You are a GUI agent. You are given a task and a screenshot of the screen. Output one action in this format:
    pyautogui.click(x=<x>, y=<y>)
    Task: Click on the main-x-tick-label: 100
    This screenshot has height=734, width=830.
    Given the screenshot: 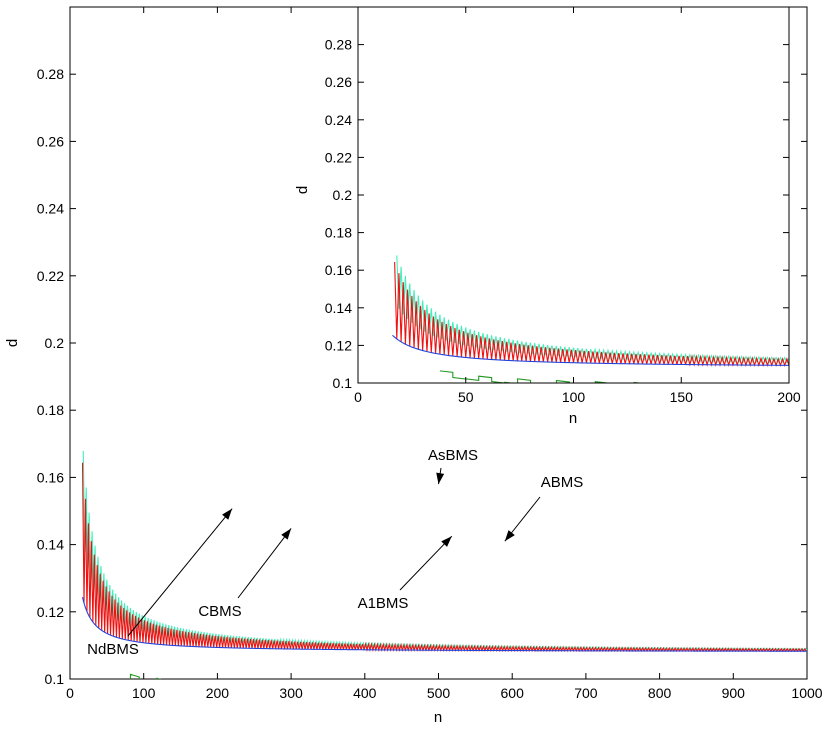 What is the action you would take?
    pyautogui.click(x=144, y=693)
    